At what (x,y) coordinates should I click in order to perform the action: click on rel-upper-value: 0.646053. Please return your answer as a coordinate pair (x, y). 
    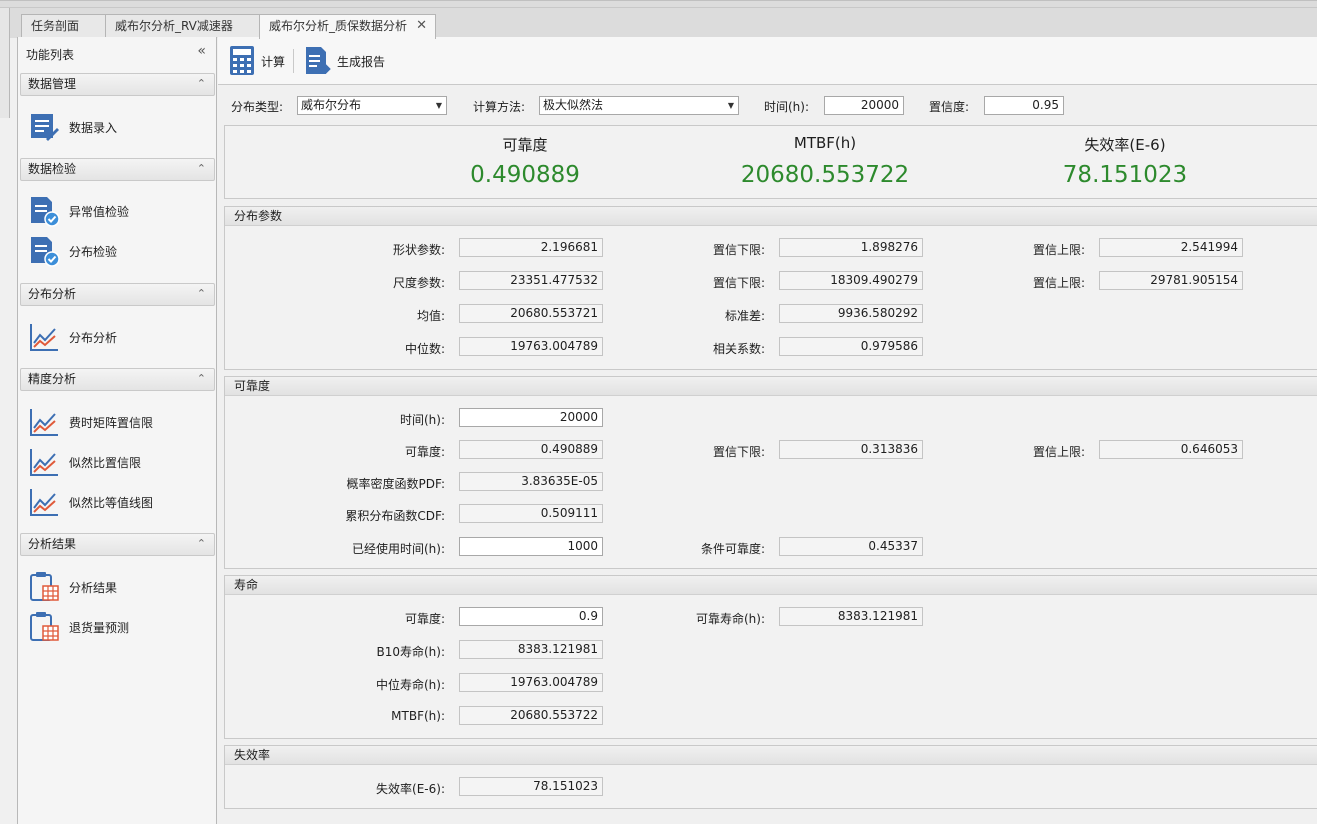
    Looking at the image, I should click on (1171, 449).